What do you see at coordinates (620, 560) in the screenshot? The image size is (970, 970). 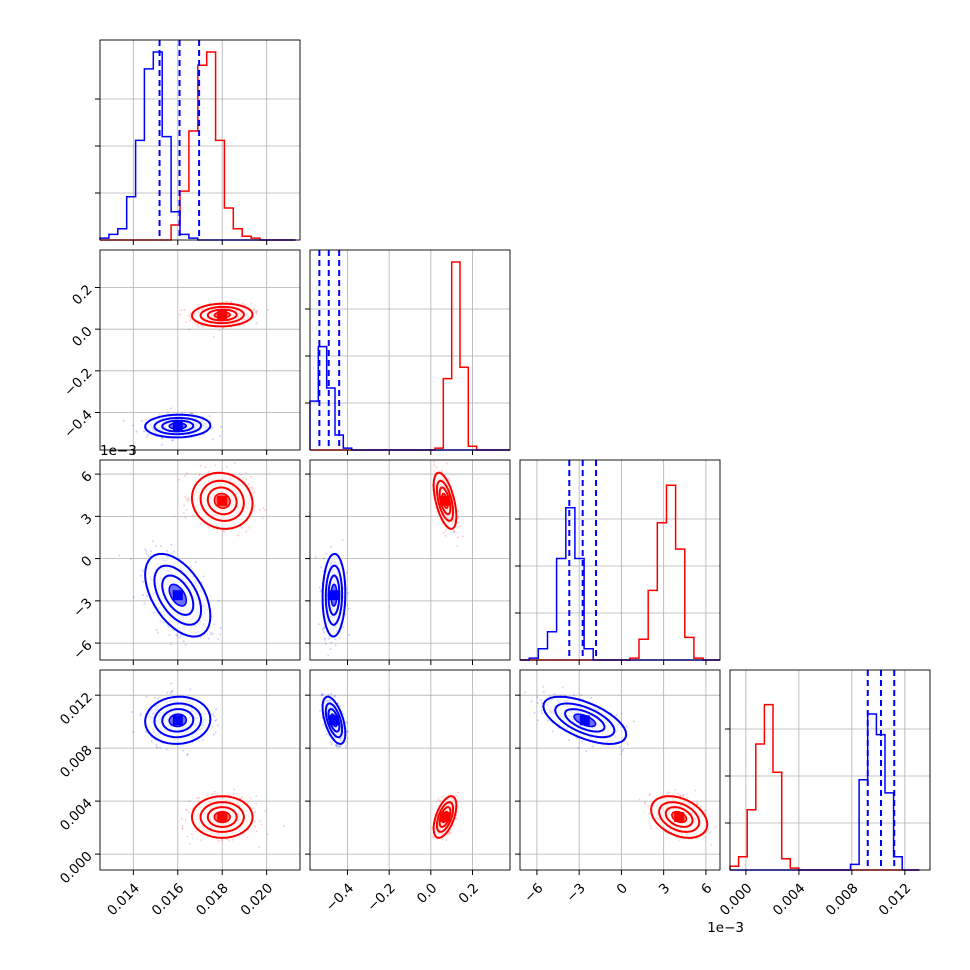 I see `panel-background` at bounding box center [620, 560].